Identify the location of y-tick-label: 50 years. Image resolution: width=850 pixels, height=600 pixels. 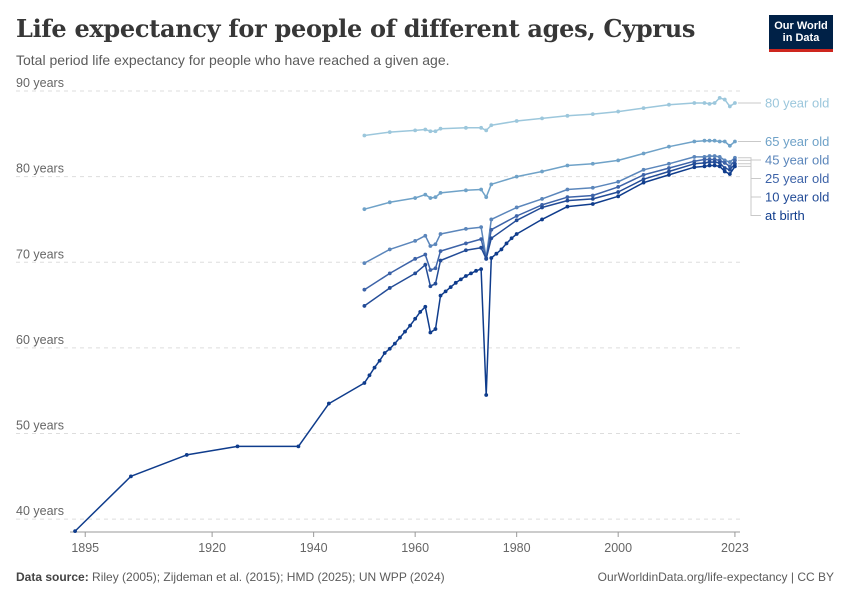
(40, 426).